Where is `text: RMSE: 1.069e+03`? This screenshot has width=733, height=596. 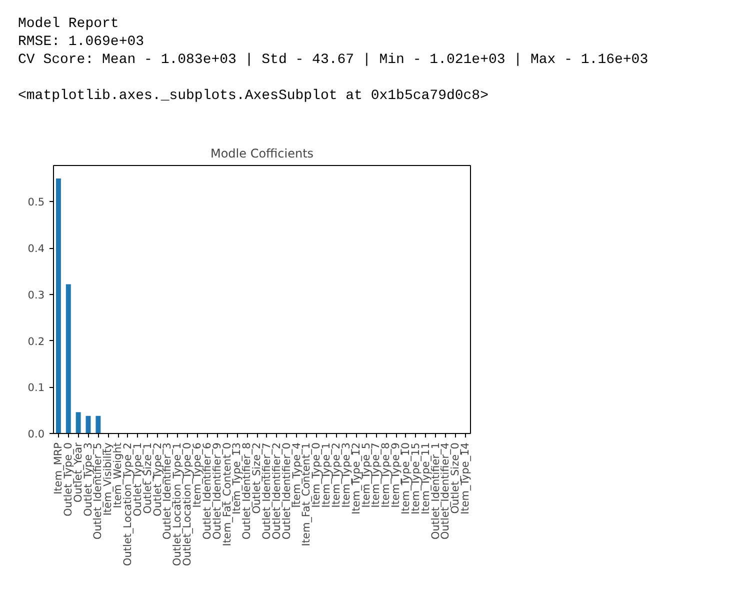 text: RMSE: 1.069e+03 is located at coordinates (81, 42).